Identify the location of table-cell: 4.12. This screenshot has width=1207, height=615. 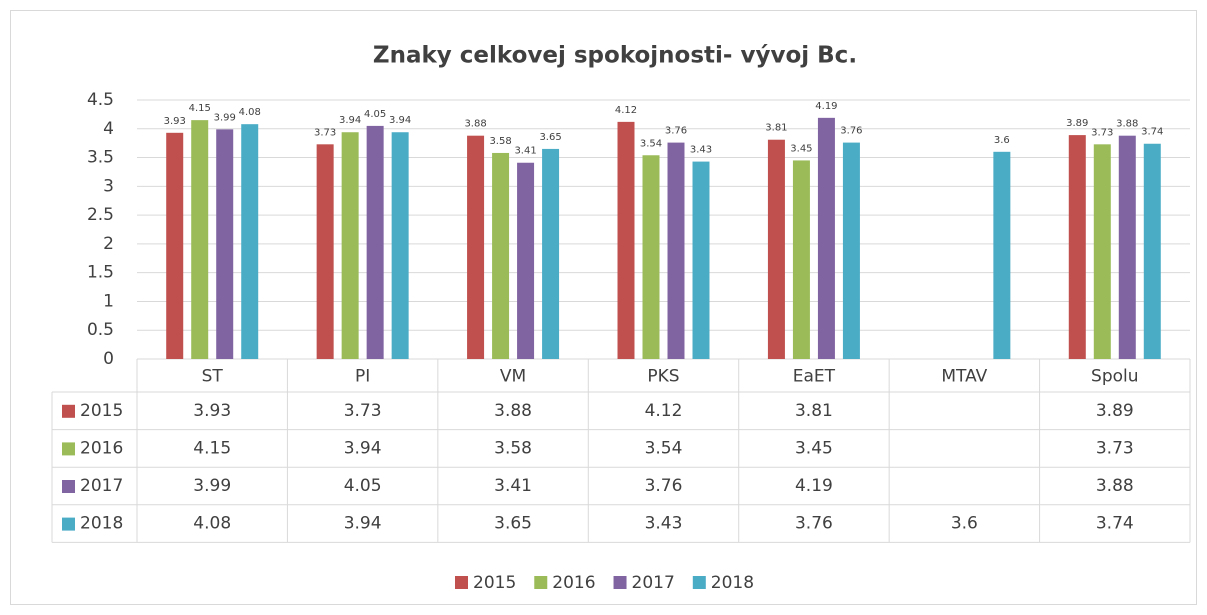
(664, 411).